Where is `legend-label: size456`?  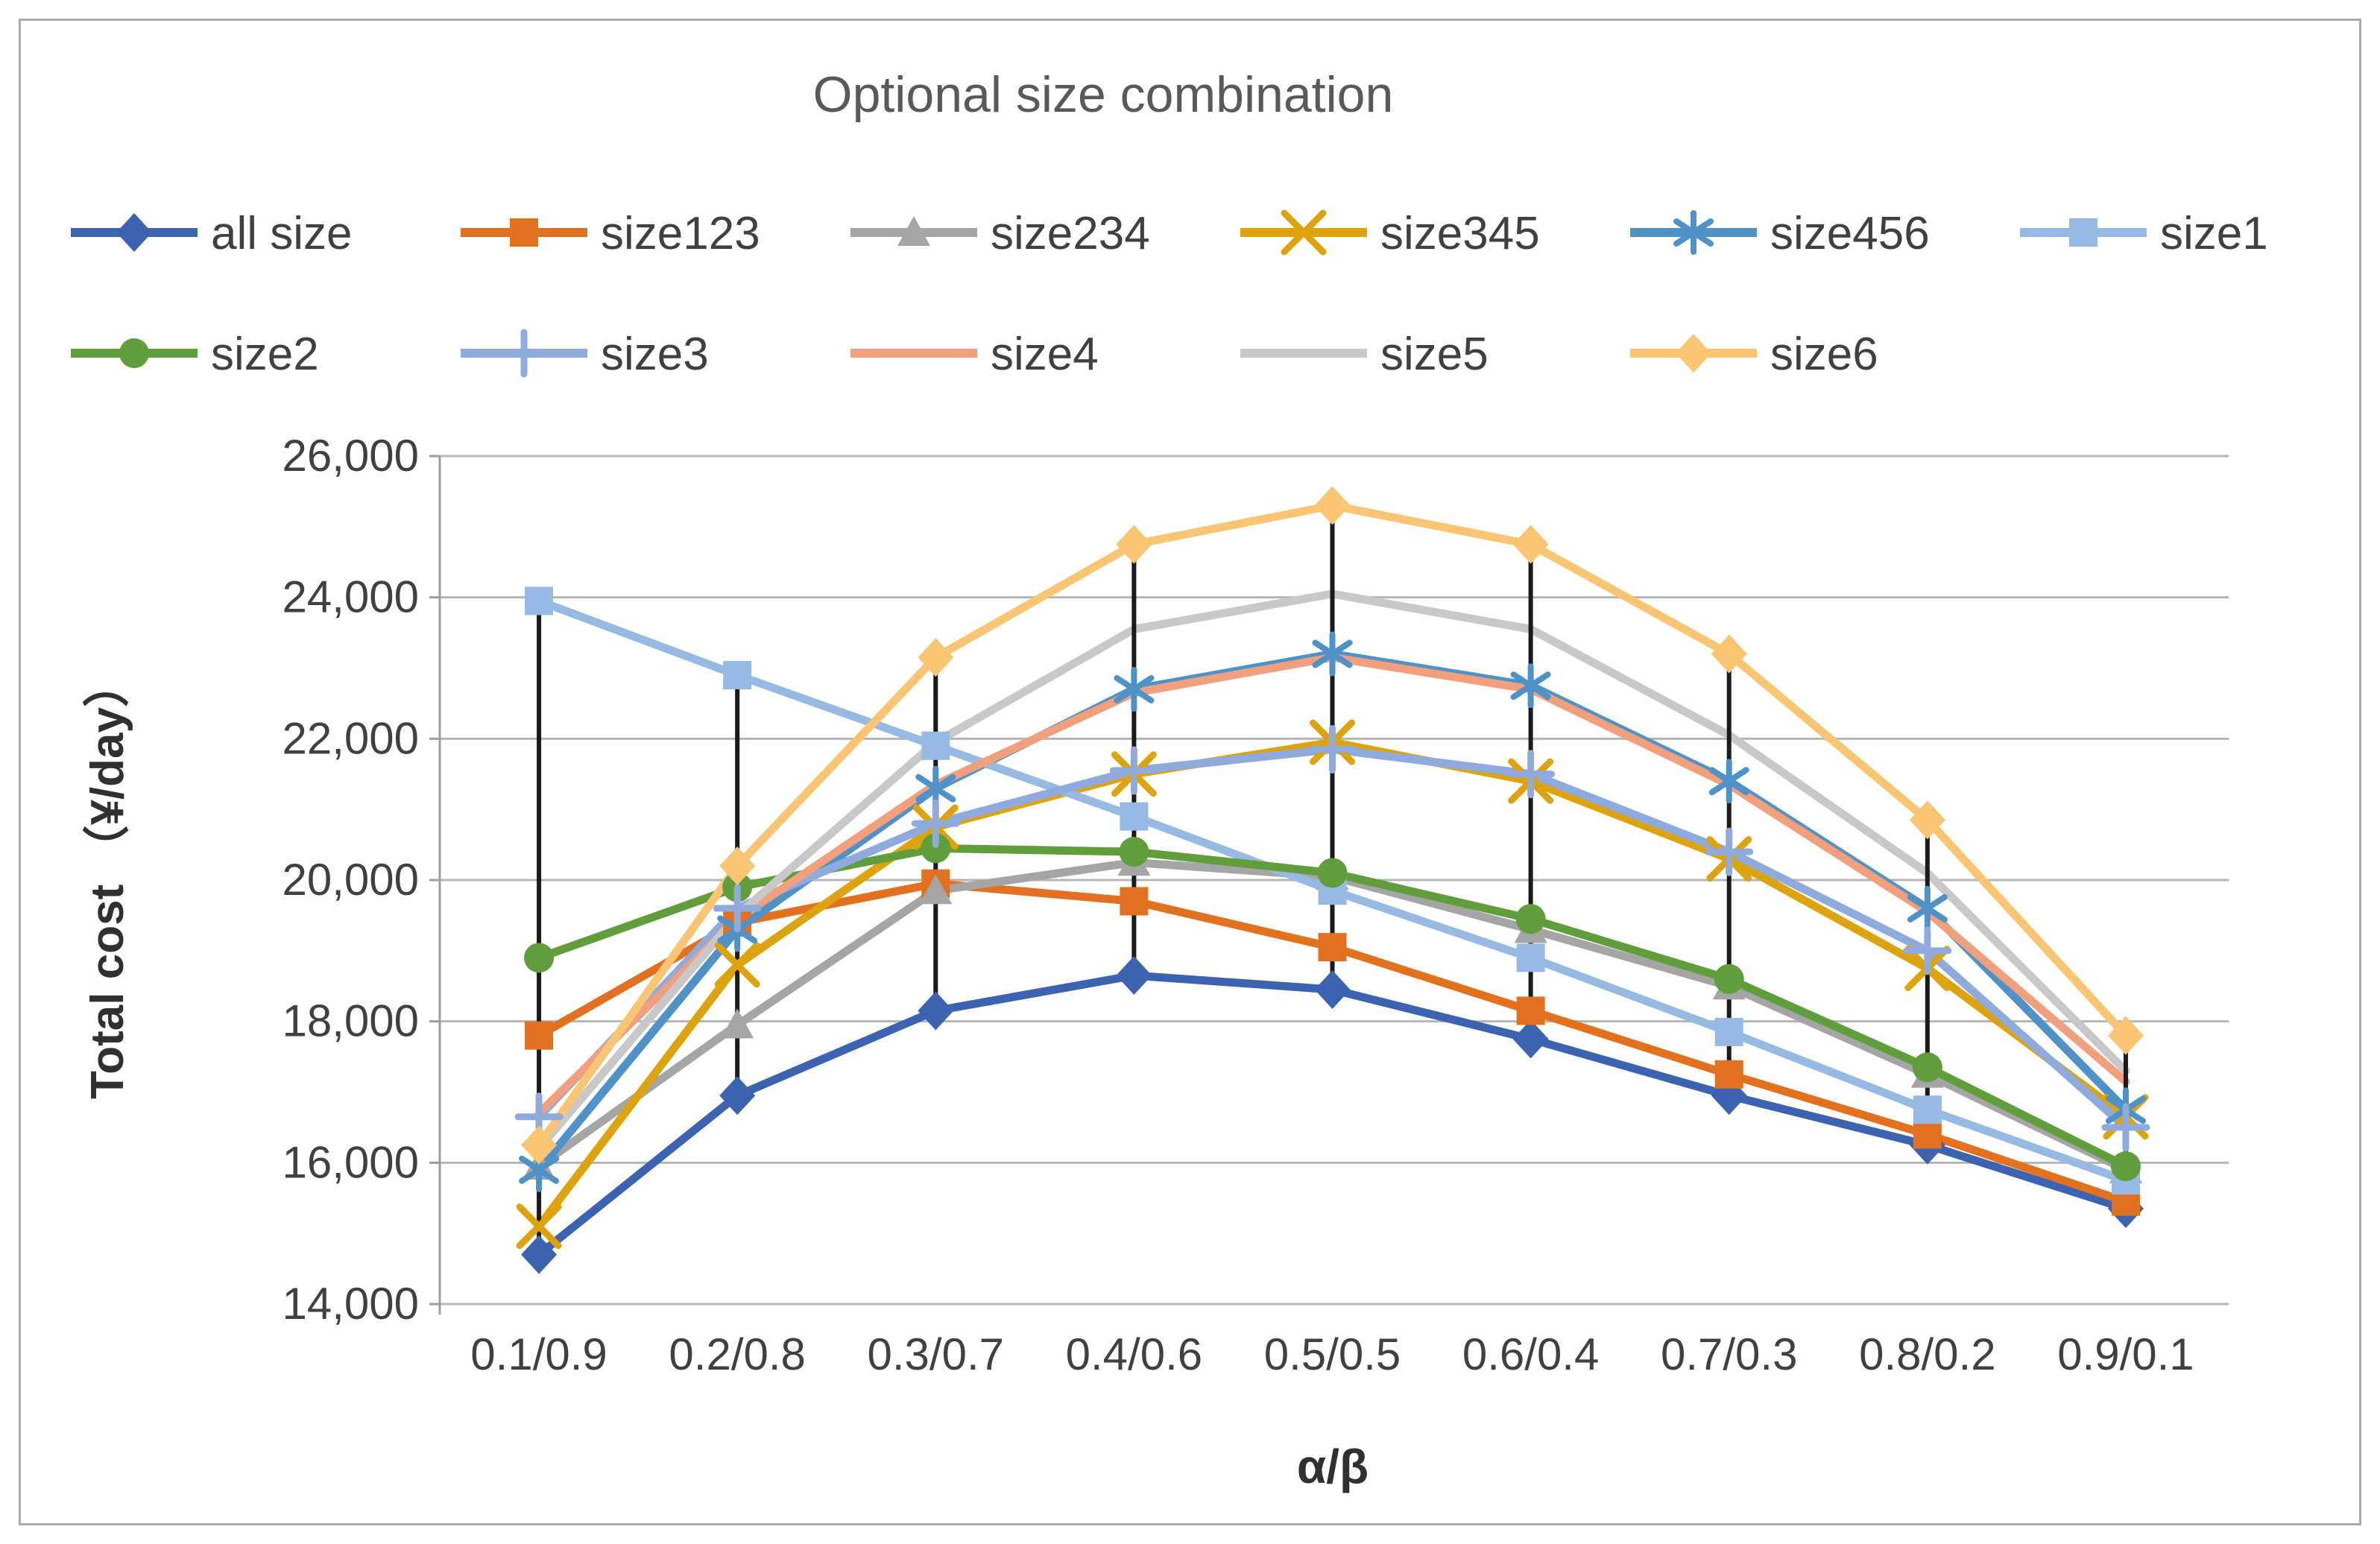 legend-label: size456 is located at coordinates (1850, 234).